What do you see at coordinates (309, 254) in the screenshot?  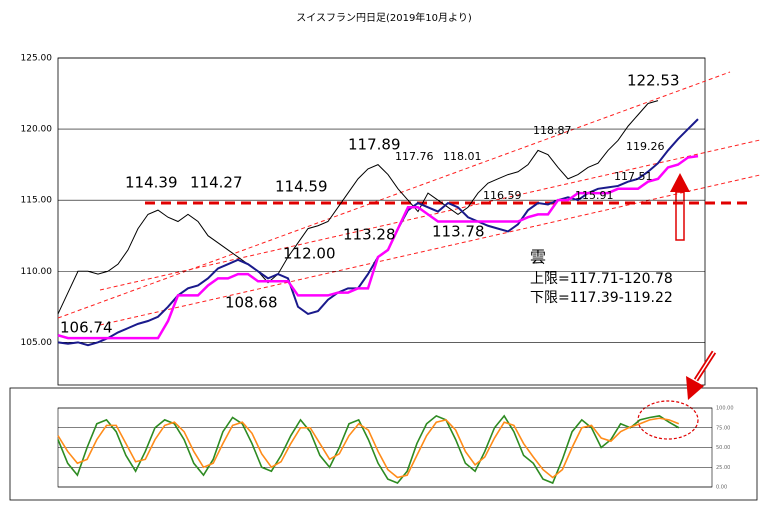 I see `annotation: 112.00` at bounding box center [309, 254].